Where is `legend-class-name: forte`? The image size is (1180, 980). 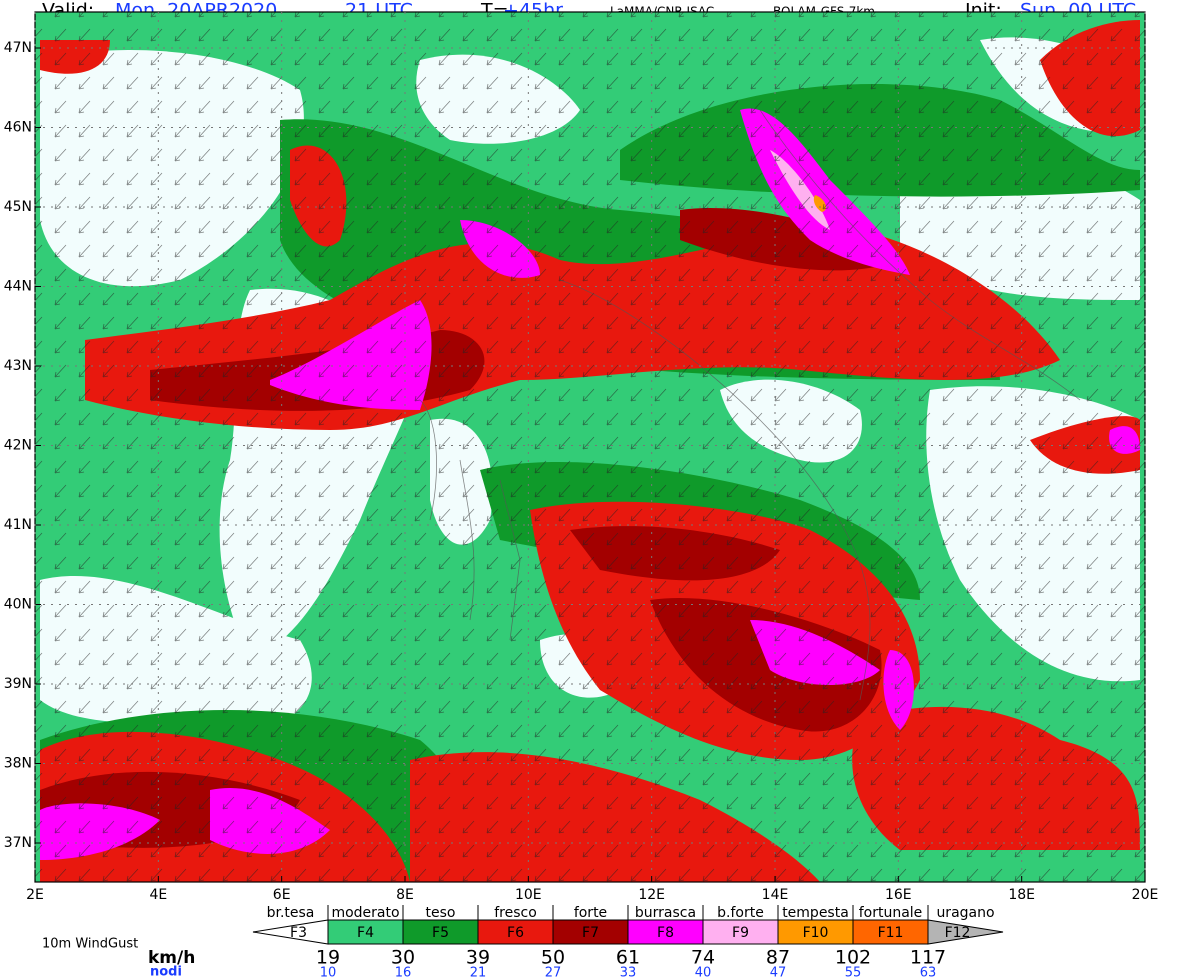
legend-class-name: forte is located at coordinates (590, 913).